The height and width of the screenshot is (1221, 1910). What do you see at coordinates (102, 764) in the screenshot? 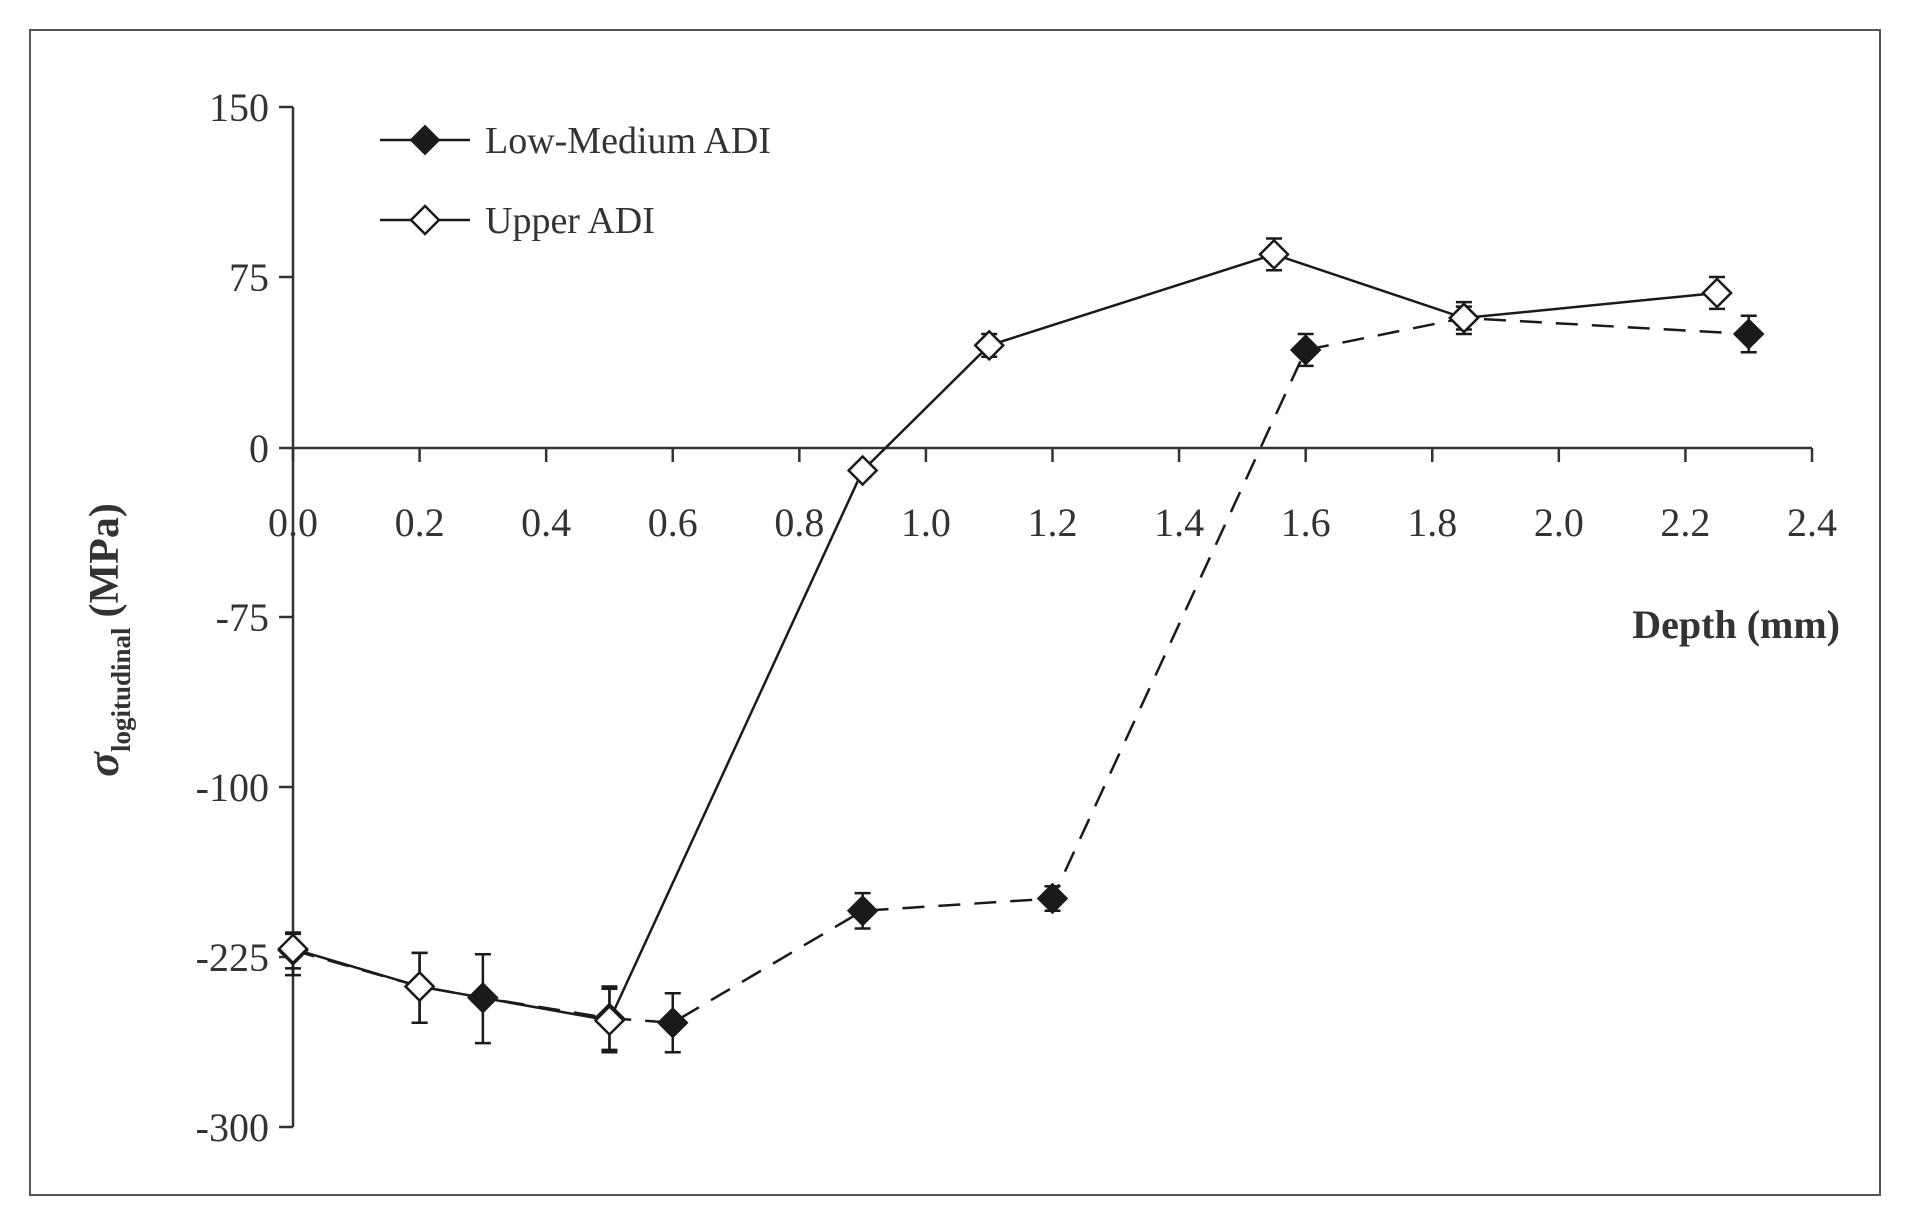
I see `y-axis-title-symbol: σ` at bounding box center [102, 764].